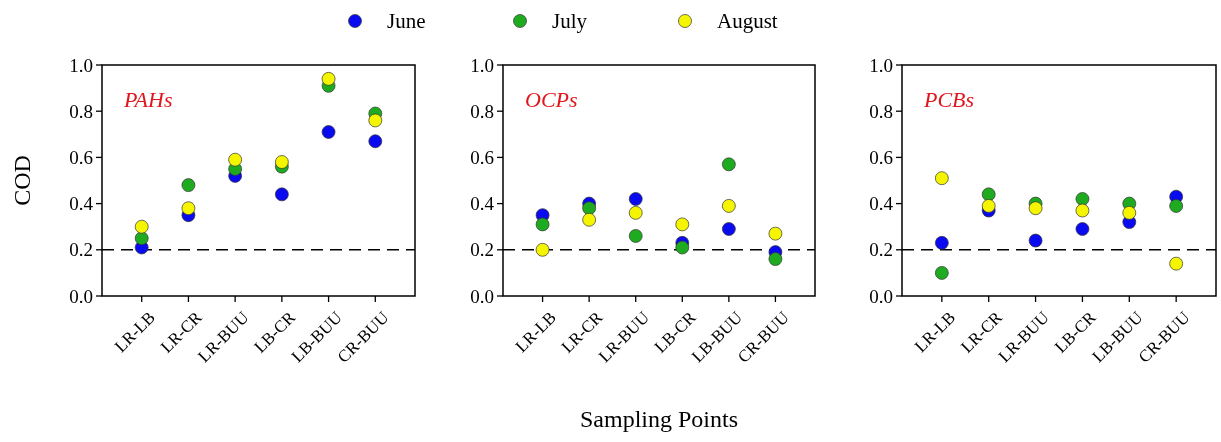 Image resolution: width=1221 pixels, height=442 pixels. Describe the element at coordinates (406, 21) in the screenshot. I see `legend-label: June` at that location.